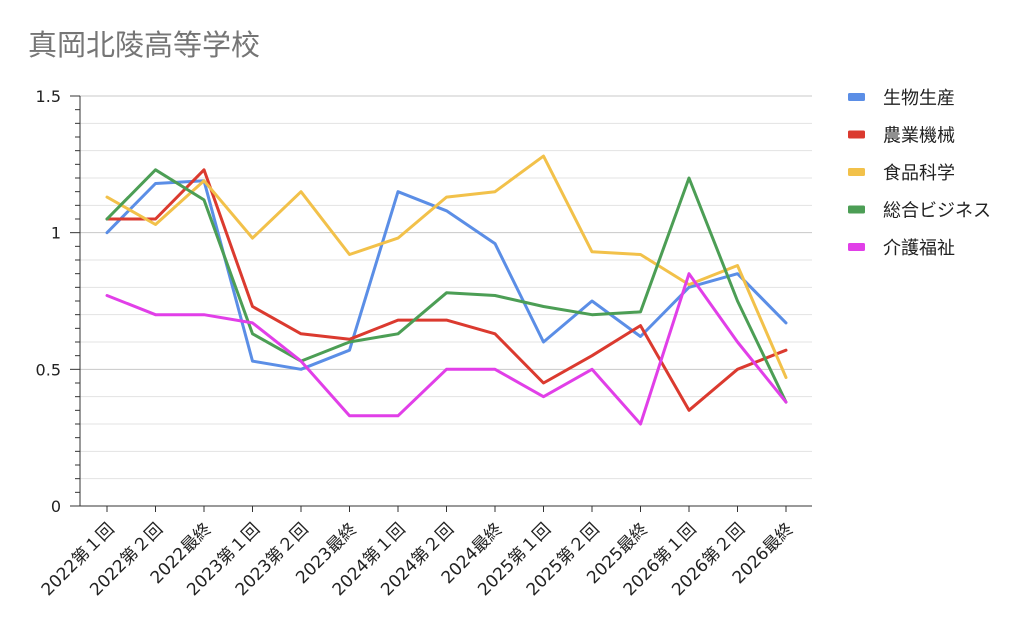 The width and height of the screenshot is (1024, 642). What do you see at coordinates (56, 506) in the screenshot?
I see `y-tick-label: 0` at bounding box center [56, 506].